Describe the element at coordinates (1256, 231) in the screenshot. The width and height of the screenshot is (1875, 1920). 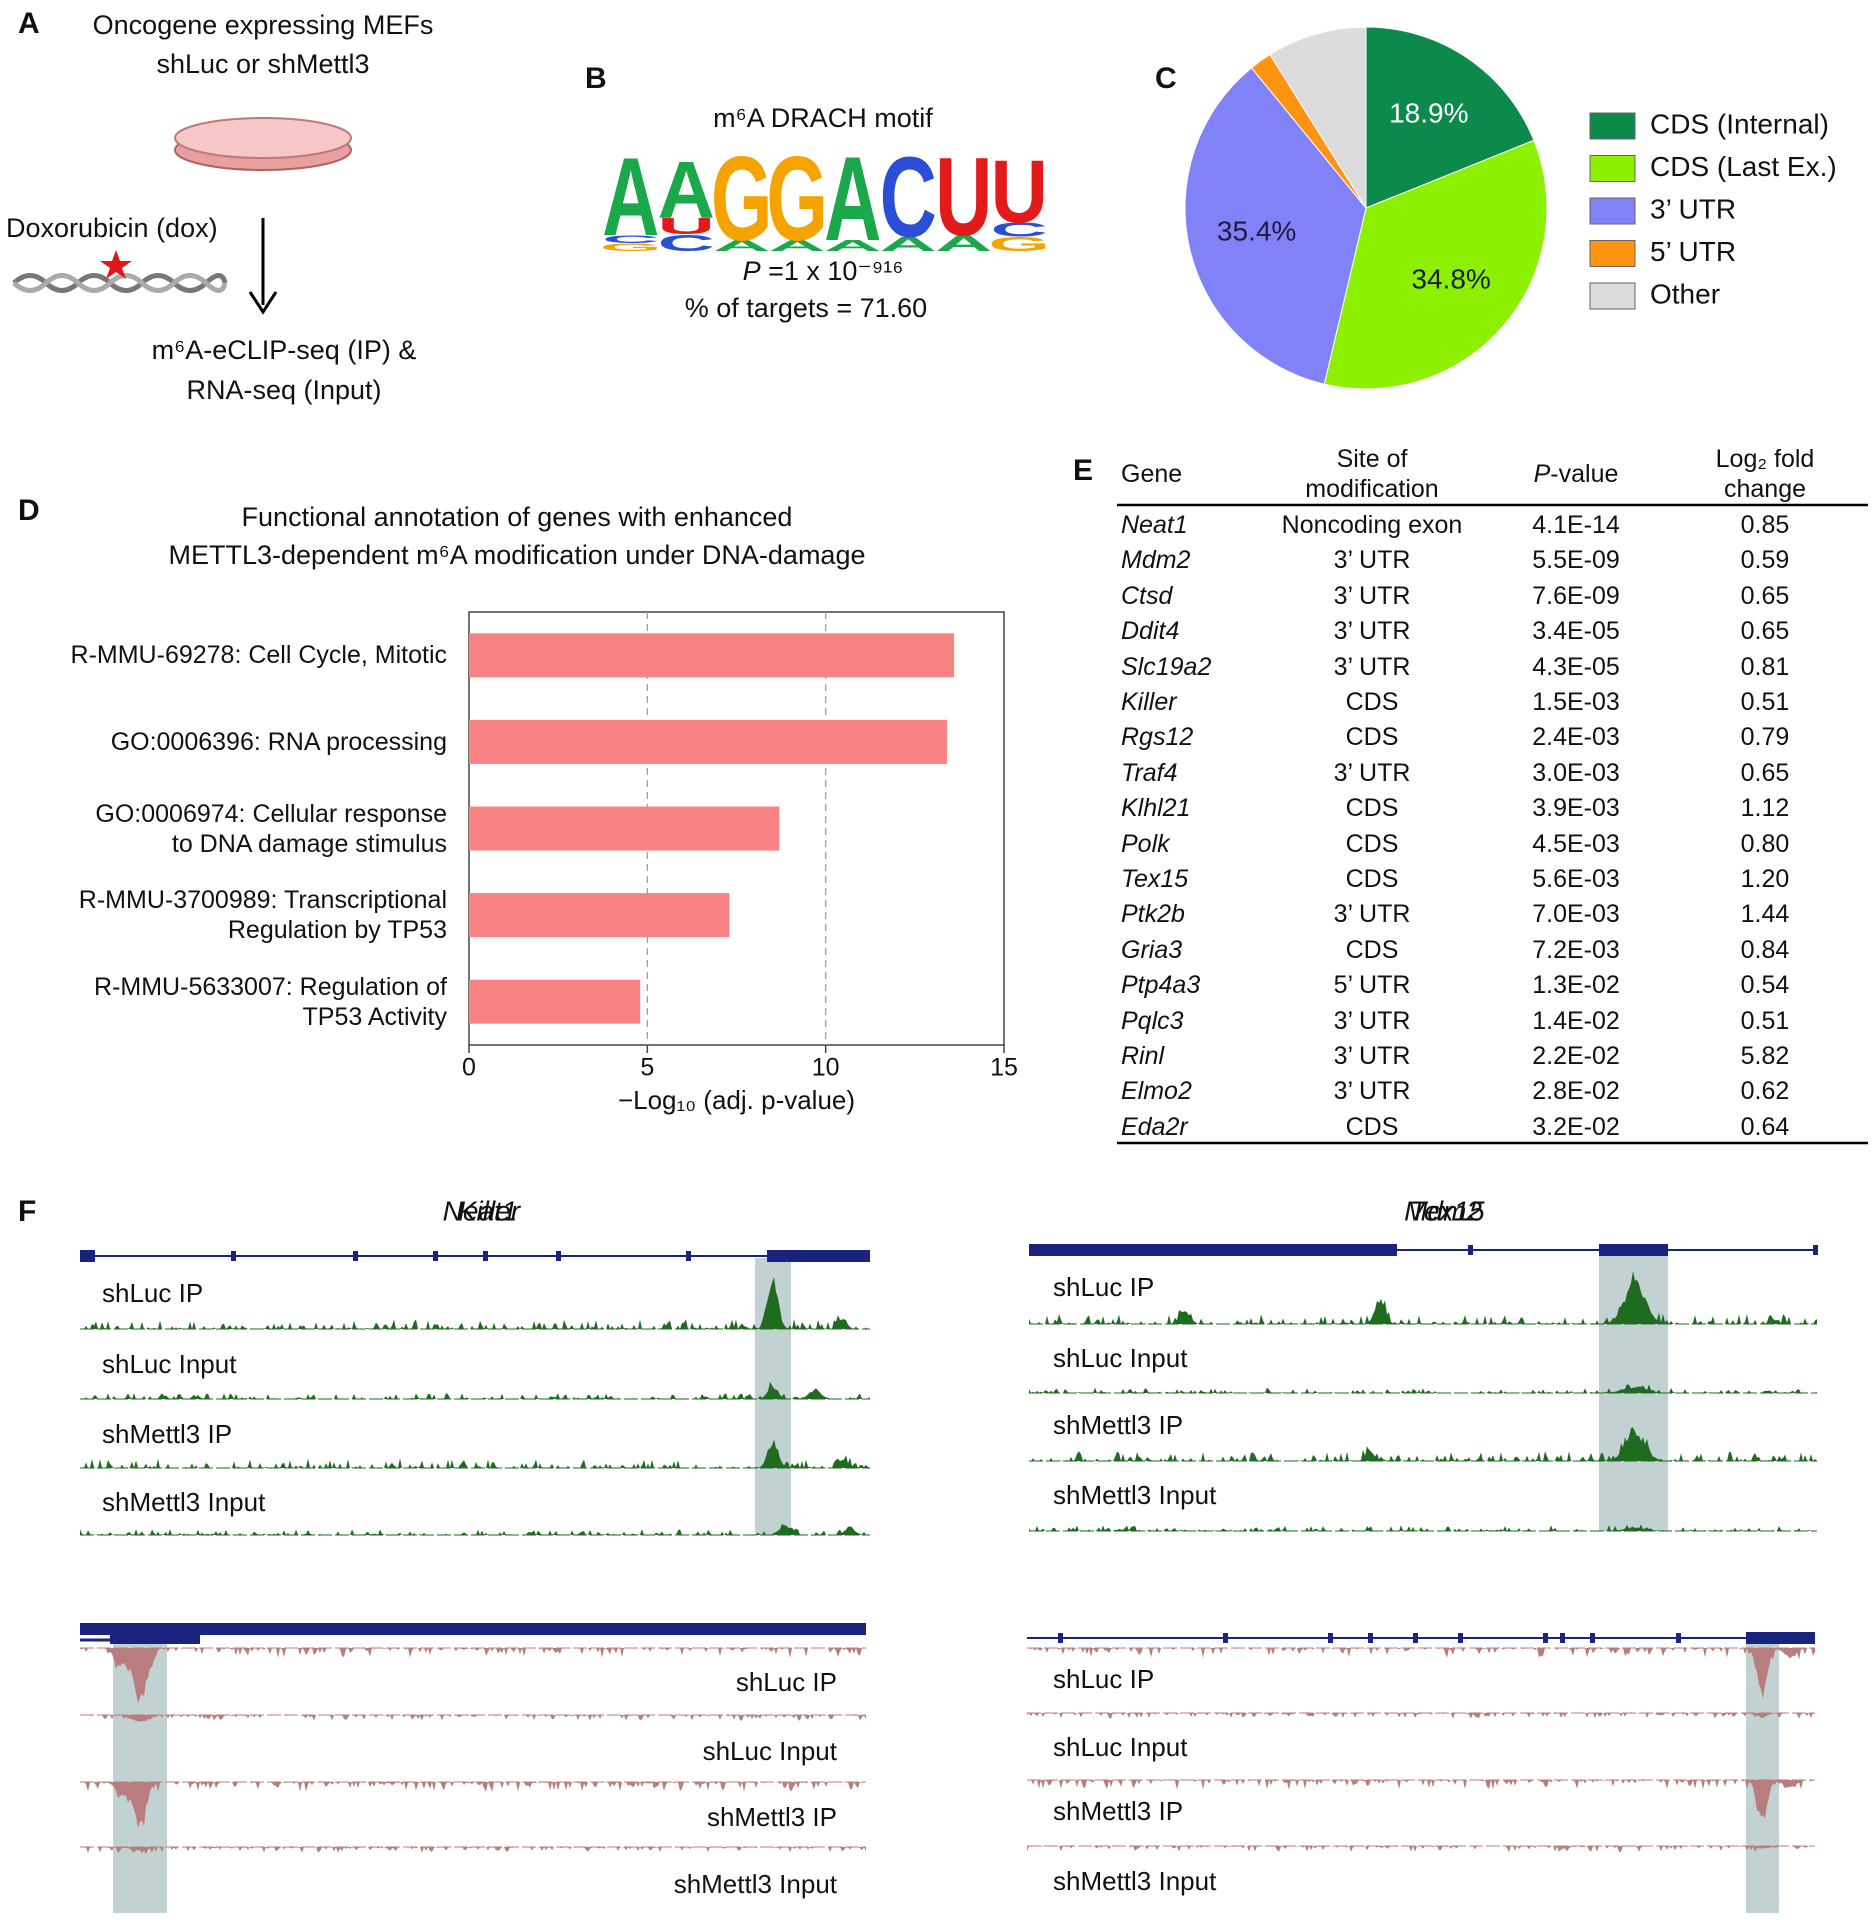
I see `data-label: 35.4%` at that location.